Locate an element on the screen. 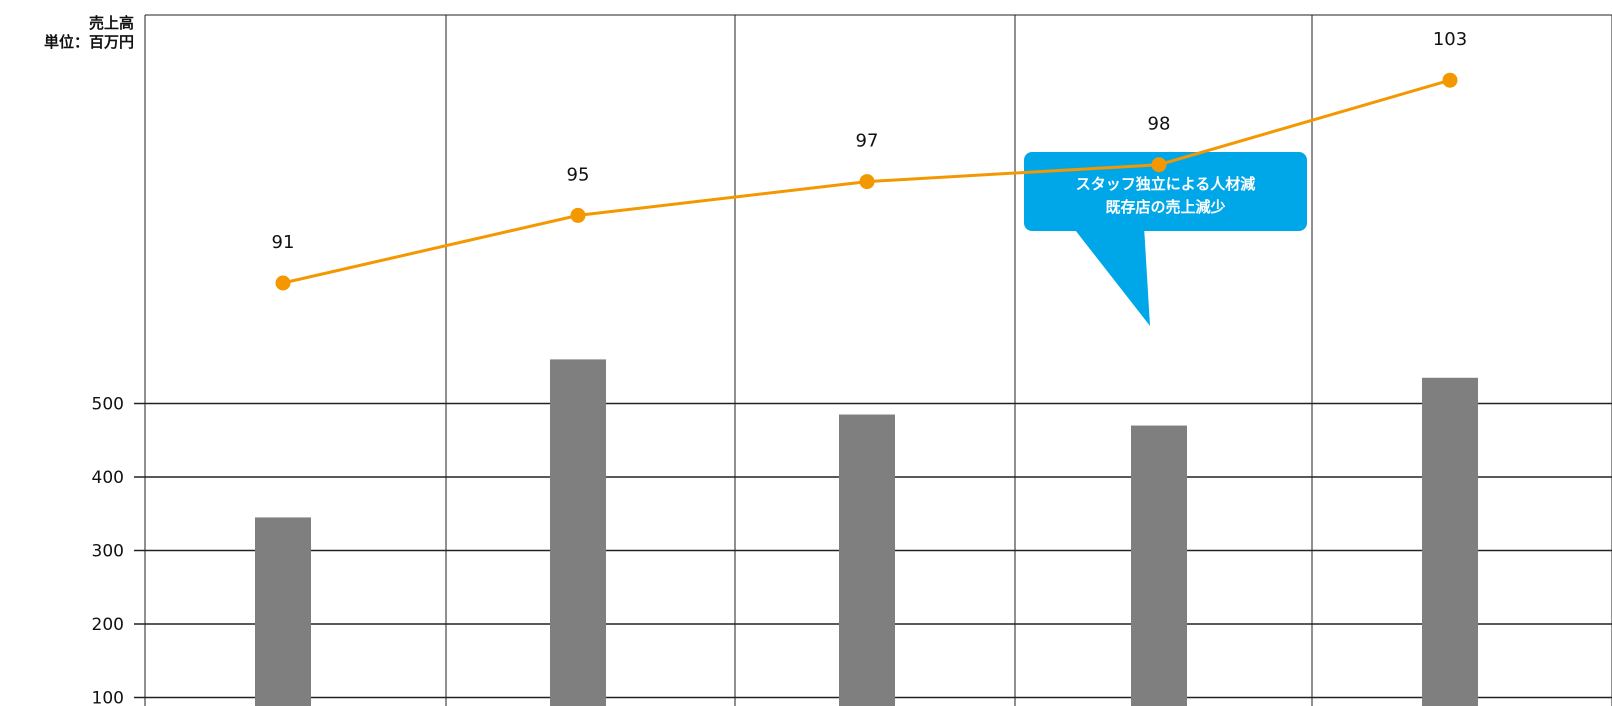  y-tick-label: 200 is located at coordinates (108, 625).